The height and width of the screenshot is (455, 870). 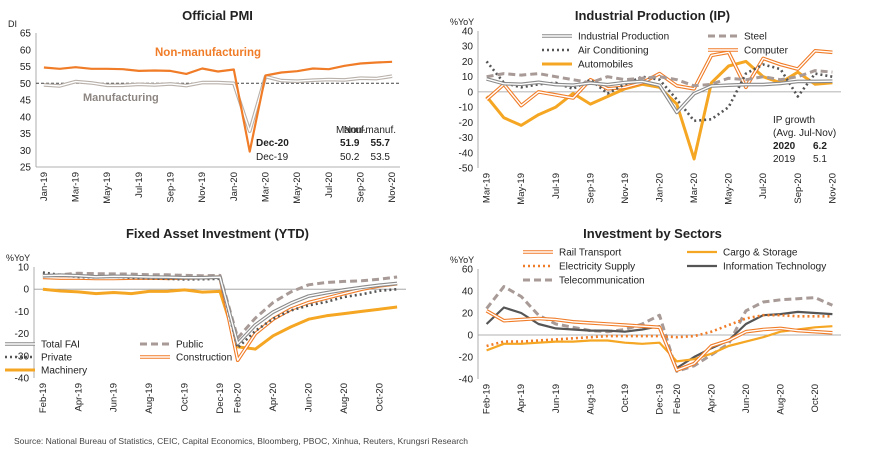 What do you see at coordinates (804, 133) in the screenshot?
I see `table-header: (Avg. Jul-Nov)` at bounding box center [804, 133].